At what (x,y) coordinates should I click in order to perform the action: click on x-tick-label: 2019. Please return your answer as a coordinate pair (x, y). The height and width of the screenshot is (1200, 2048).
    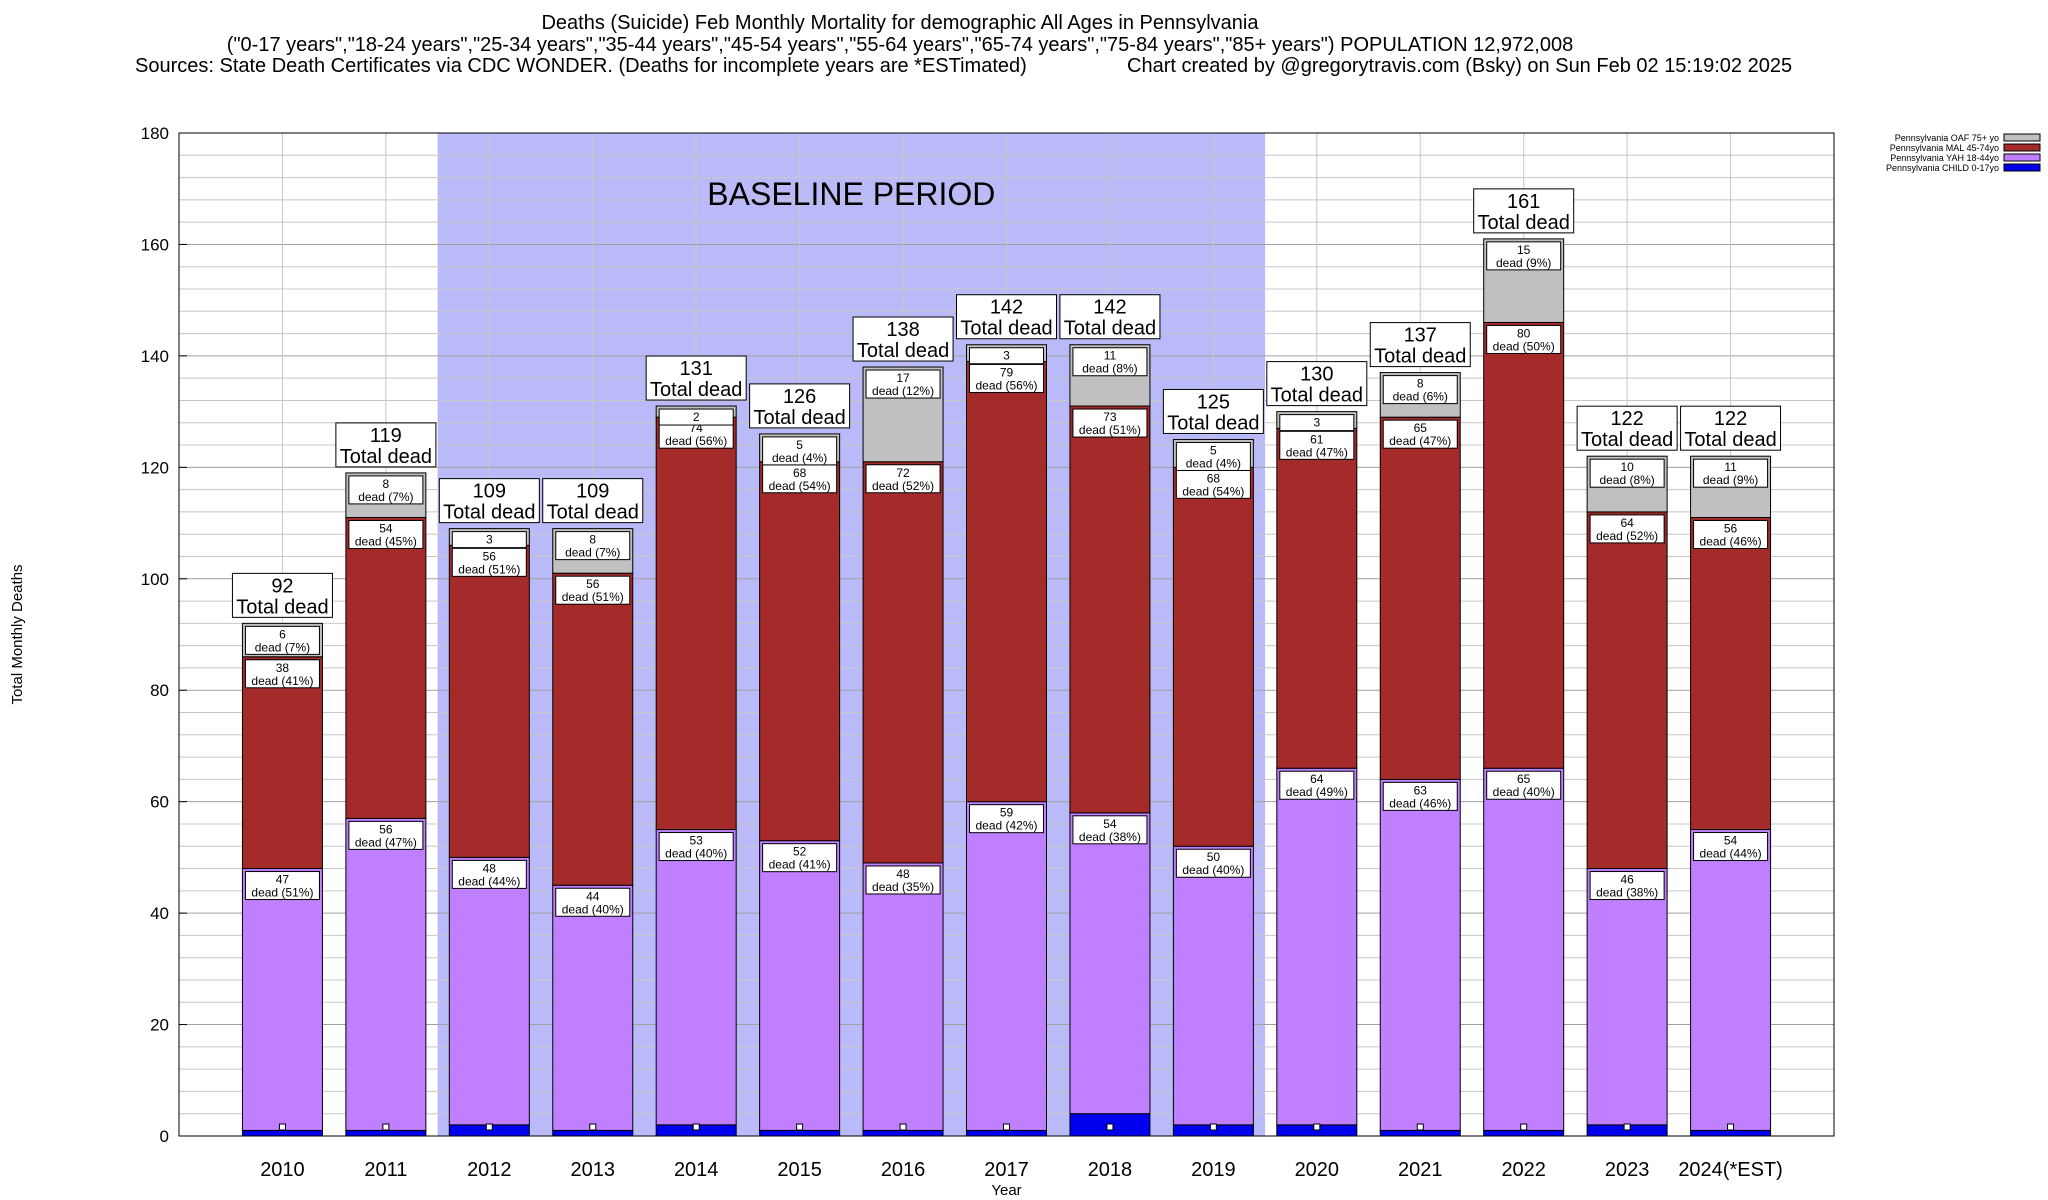
    Looking at the image, I should click on (1213, 1170).